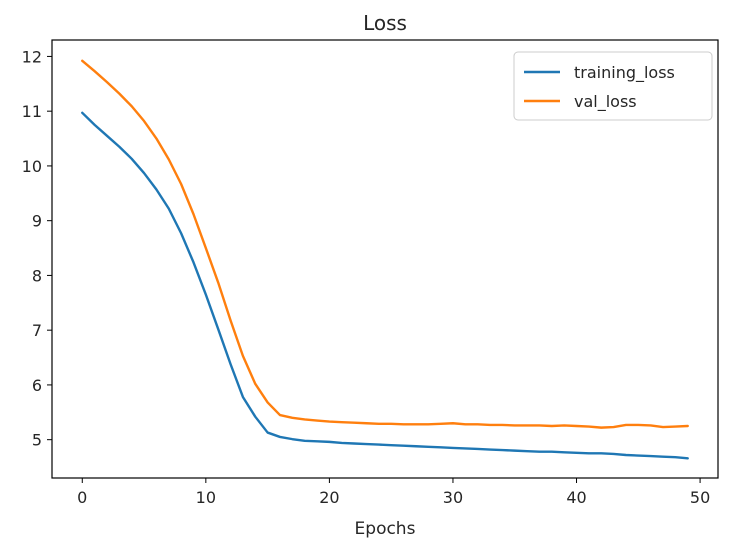 This screenshot has height=540, width=732. Describe the element at coordinates (37, 385) in the screenshot. I see `y-tick-label: 6` at that location.